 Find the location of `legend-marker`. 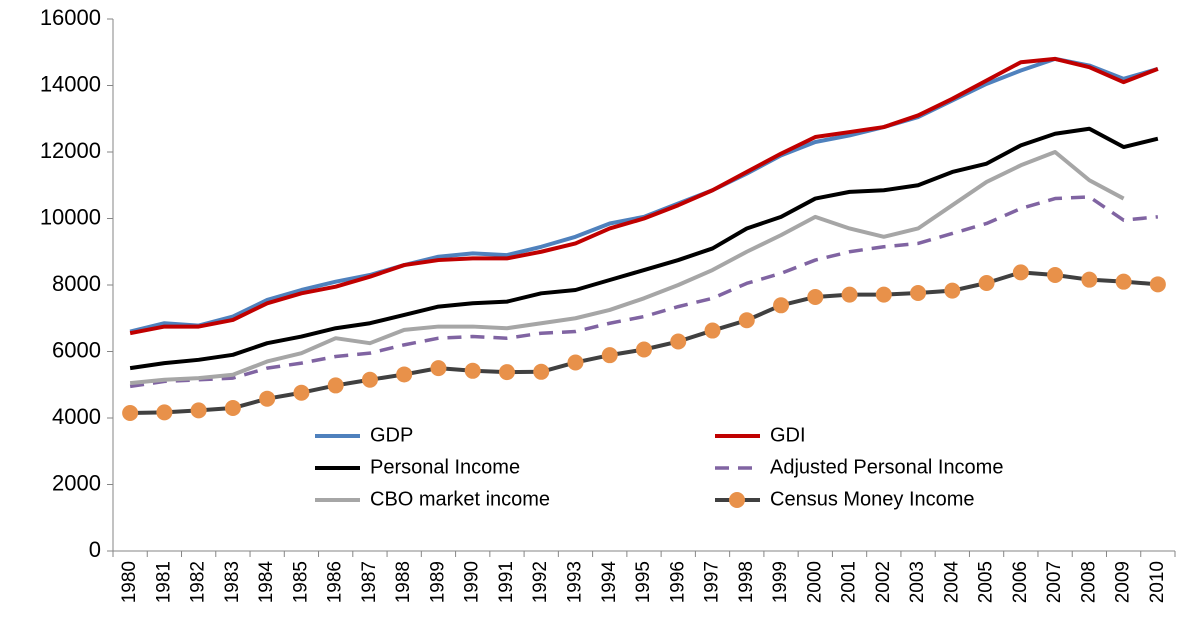

legend-marker is located at coordinates (737, 500).